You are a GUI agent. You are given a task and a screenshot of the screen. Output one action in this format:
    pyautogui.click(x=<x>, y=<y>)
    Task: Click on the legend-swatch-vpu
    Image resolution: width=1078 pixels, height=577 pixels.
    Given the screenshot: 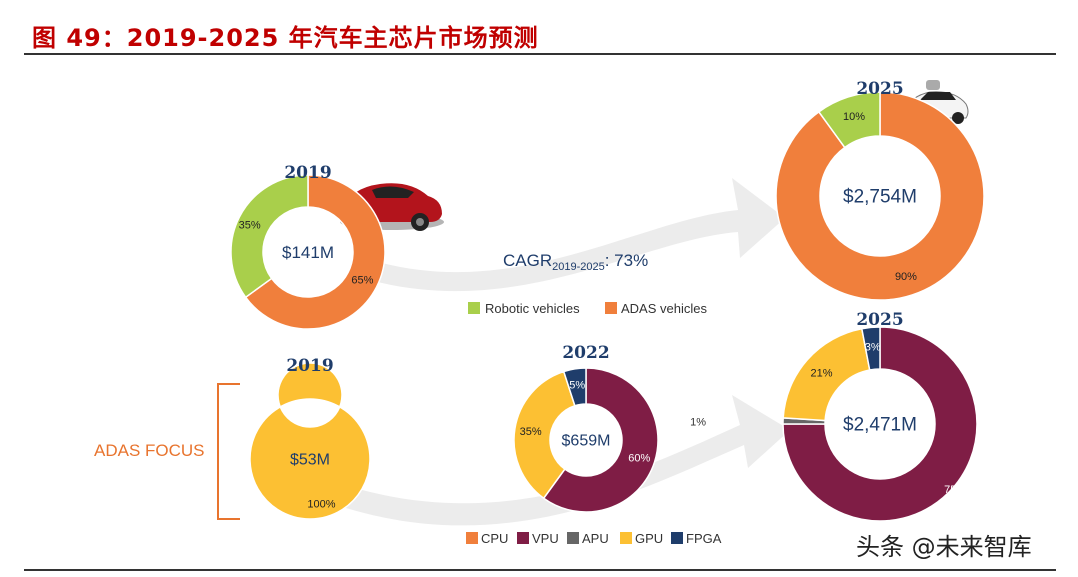 What is the action you would take?
    pyautogui.click(x=523, y=538)
    